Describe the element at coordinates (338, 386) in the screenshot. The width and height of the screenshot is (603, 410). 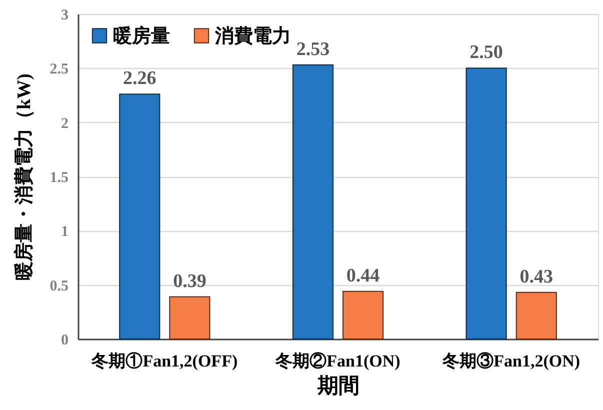
I see `x-axis-title: 期間` at that location.